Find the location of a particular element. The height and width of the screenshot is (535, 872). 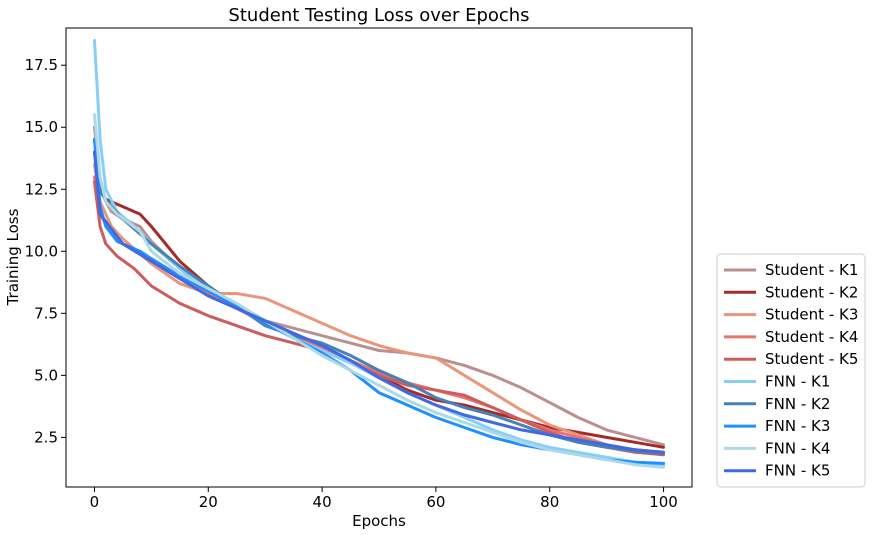

x-tick-label: 80 is located at coordinates (549, 502).